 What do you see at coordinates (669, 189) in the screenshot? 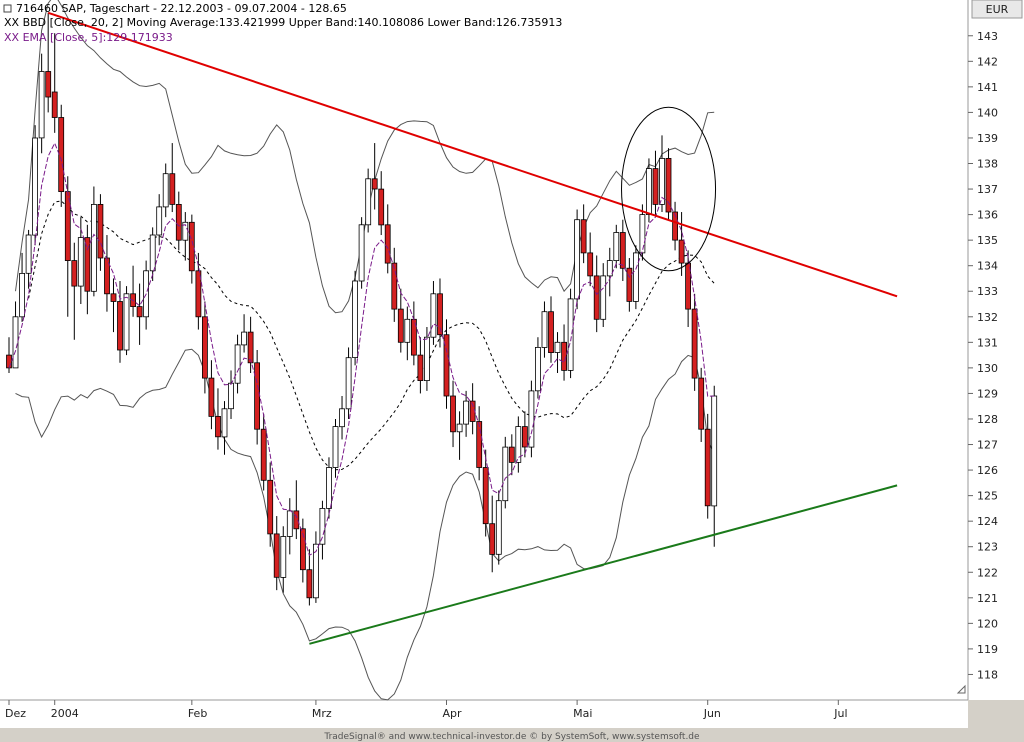
I see `annotation-circle` at bounding box center [669, 189].